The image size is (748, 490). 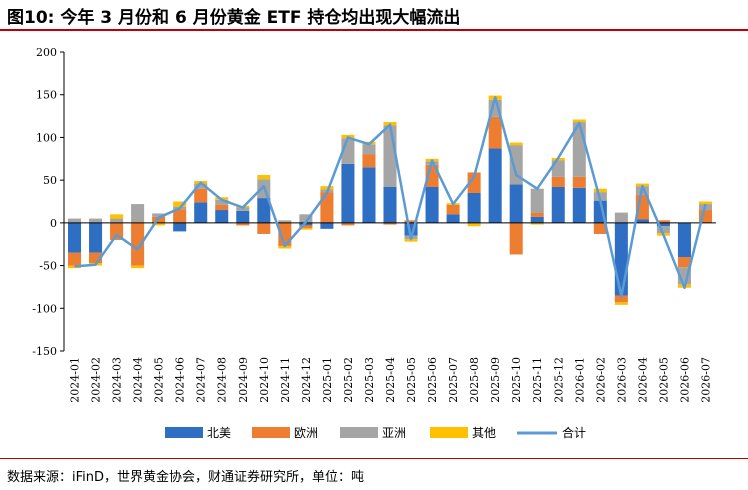 I want to click on x-tick-label: 2025-05, so click(x=411, y=380).